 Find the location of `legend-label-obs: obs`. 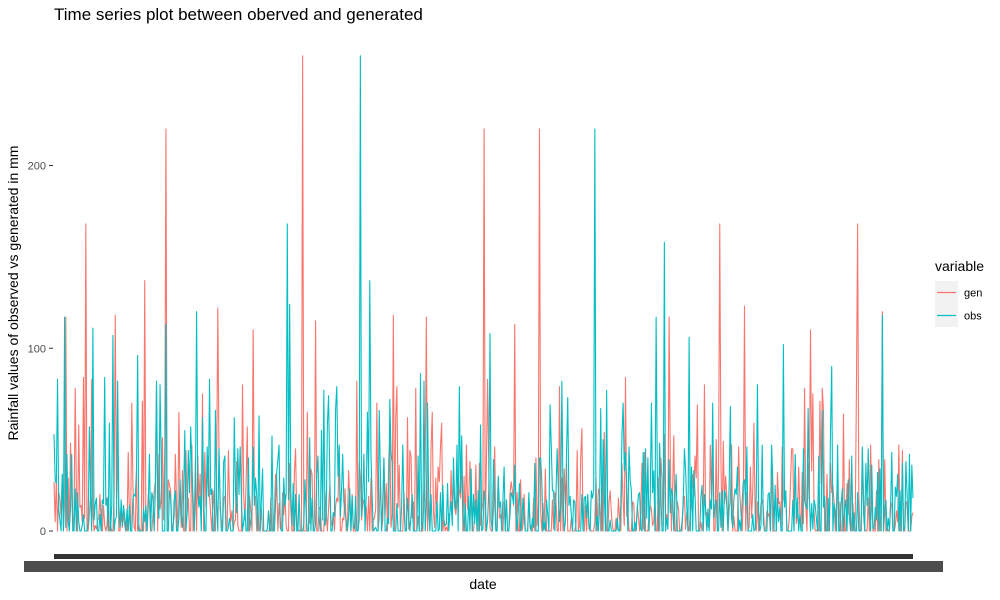

legend-label-obs: obs is located at coordinates (973, 317).